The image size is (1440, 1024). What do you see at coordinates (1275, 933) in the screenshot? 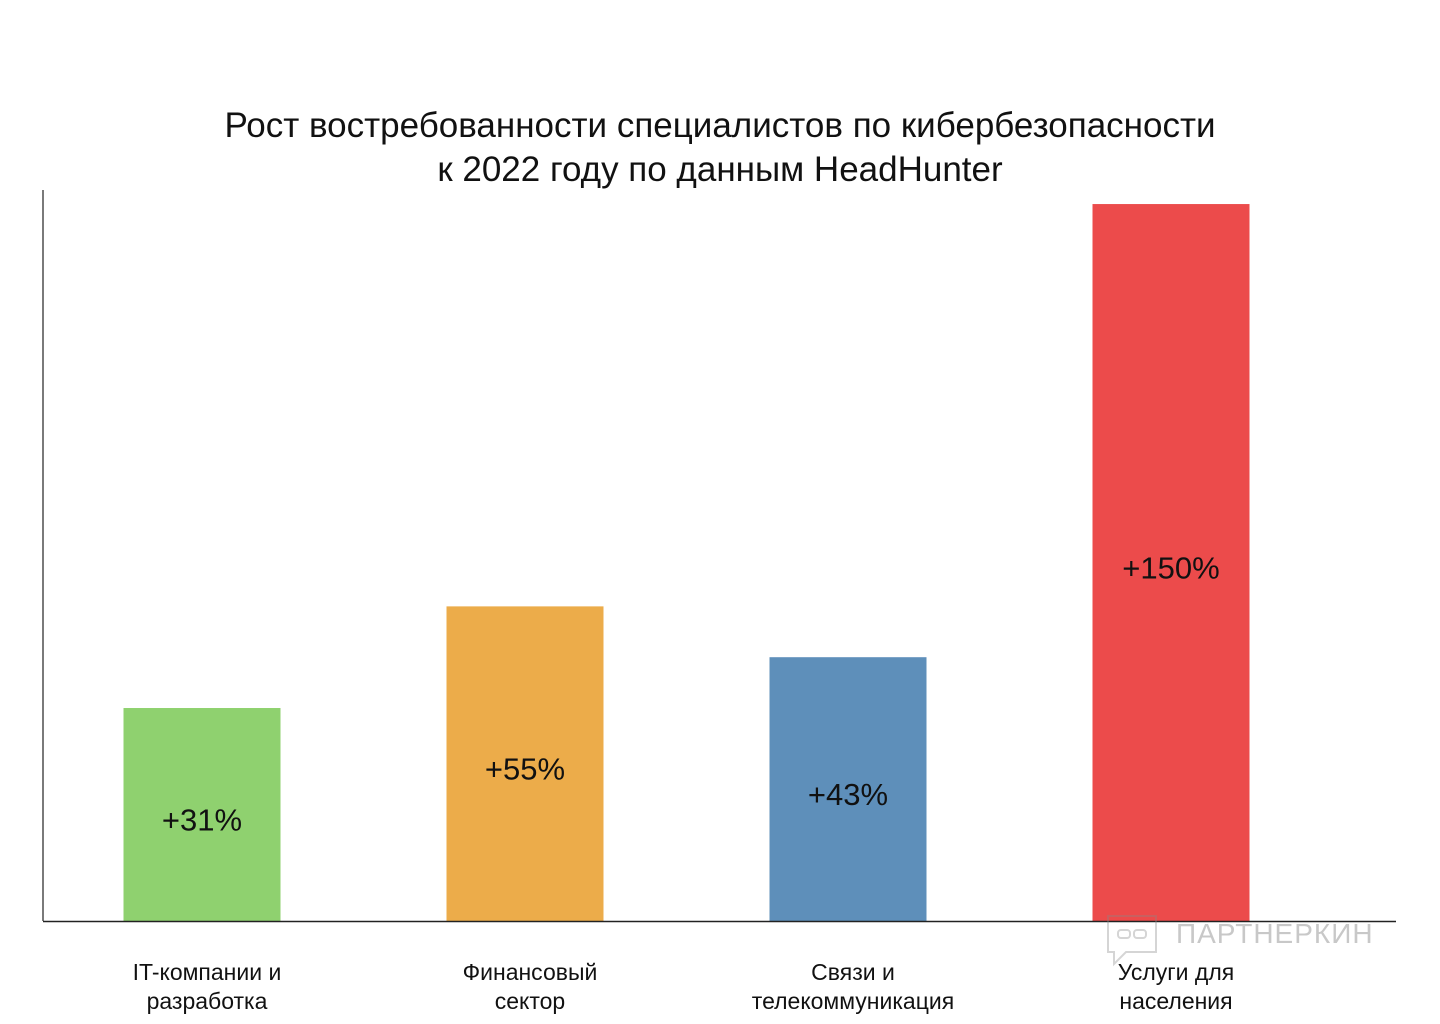
I see `watermark-text: ПАРТНЕРКИН` at bounding box center [1275, 933].